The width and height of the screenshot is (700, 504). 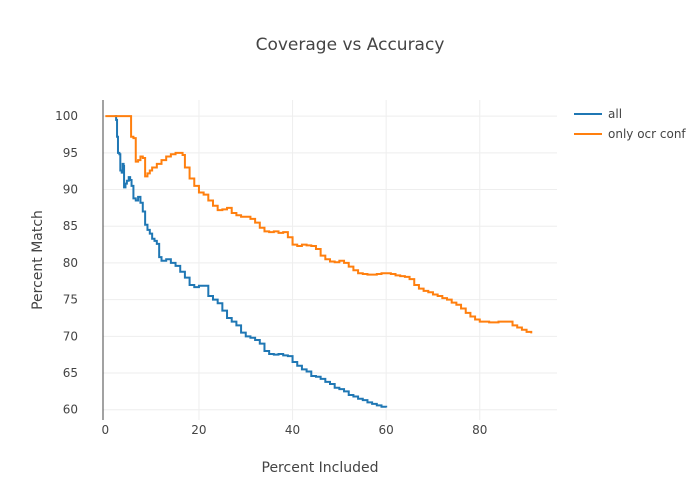 What do you see at coordinates (198, 430) in the screenshot?
I see `x-tick-label: 20` at bounding box center [198, 430].